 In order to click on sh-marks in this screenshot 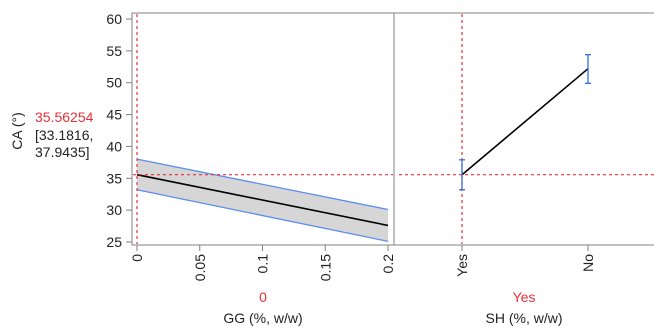, I will do `click(525, 122)`.